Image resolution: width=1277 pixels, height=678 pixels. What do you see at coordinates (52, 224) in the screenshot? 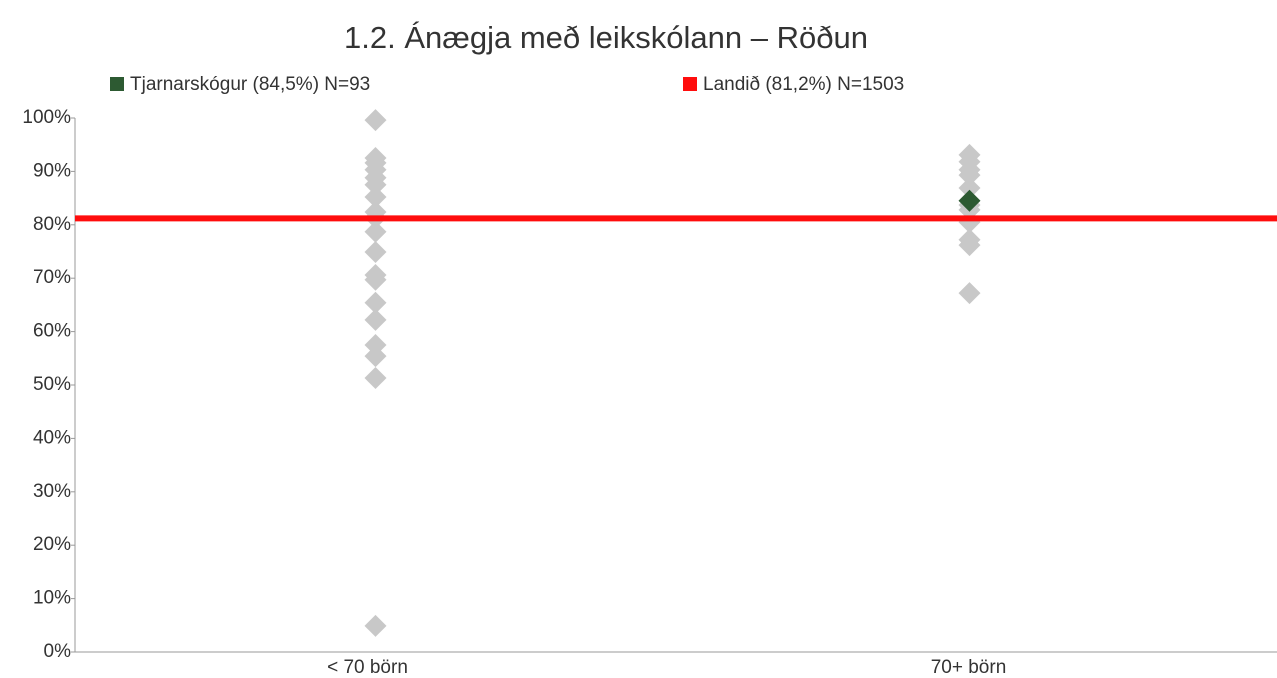
I see `y-tick-label: 80%` at bounding box center [52, 224].